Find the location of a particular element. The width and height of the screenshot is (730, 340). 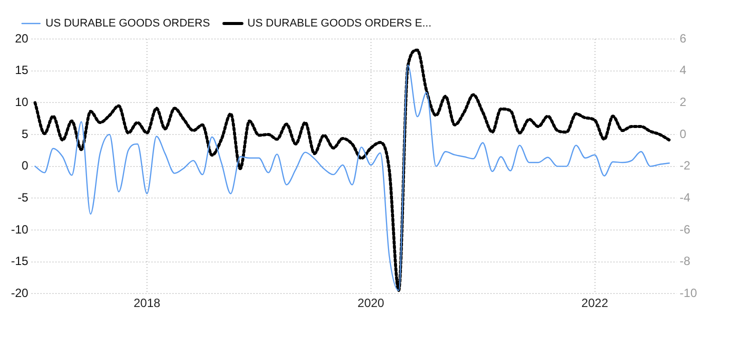

y2-tick-label: 4 is located at coordinates (683, 70).